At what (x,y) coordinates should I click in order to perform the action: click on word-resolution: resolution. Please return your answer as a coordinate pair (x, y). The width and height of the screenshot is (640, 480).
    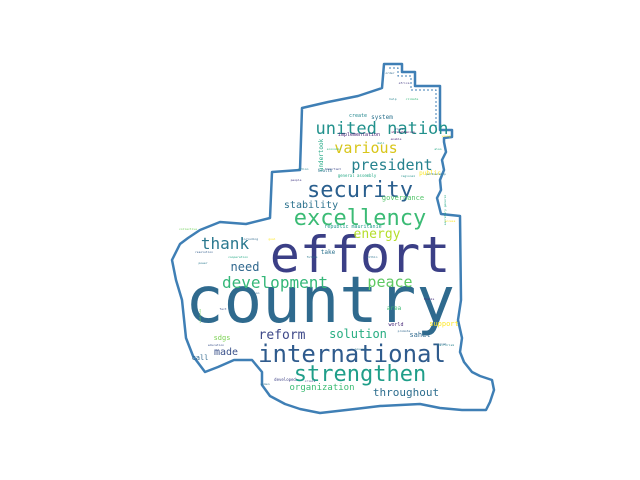
    Looking at the image, I should click on (204, 252).